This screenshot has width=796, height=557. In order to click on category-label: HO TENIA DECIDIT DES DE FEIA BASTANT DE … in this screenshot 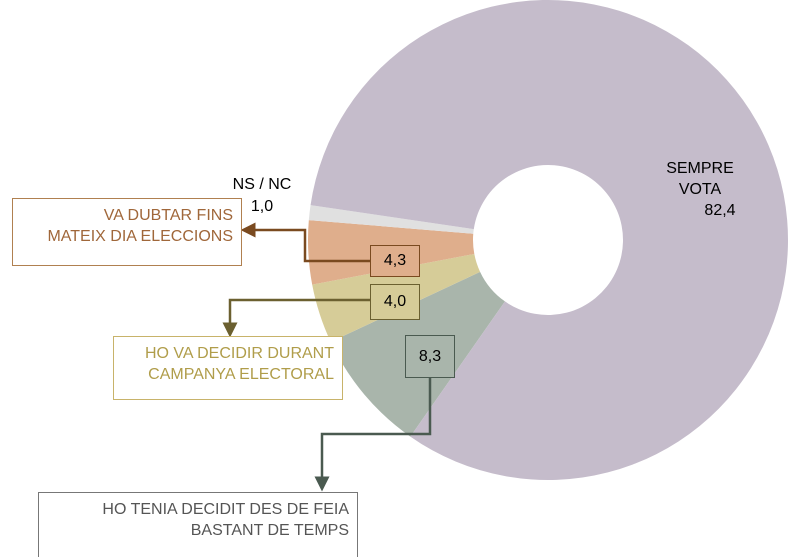, I will do `click(198, 524)`.